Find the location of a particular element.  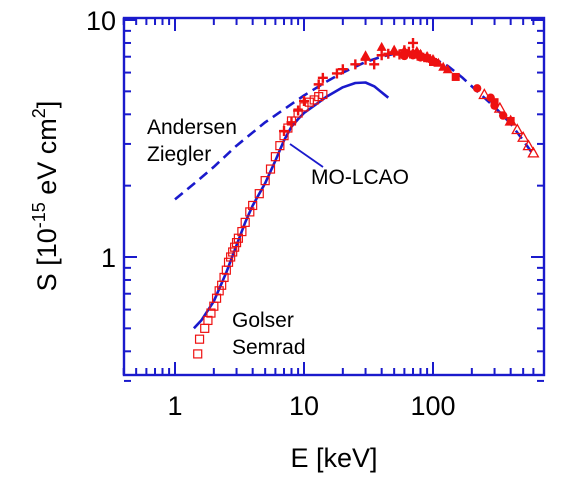

x-tick-label: 1 is located at coordinates (174, 406).